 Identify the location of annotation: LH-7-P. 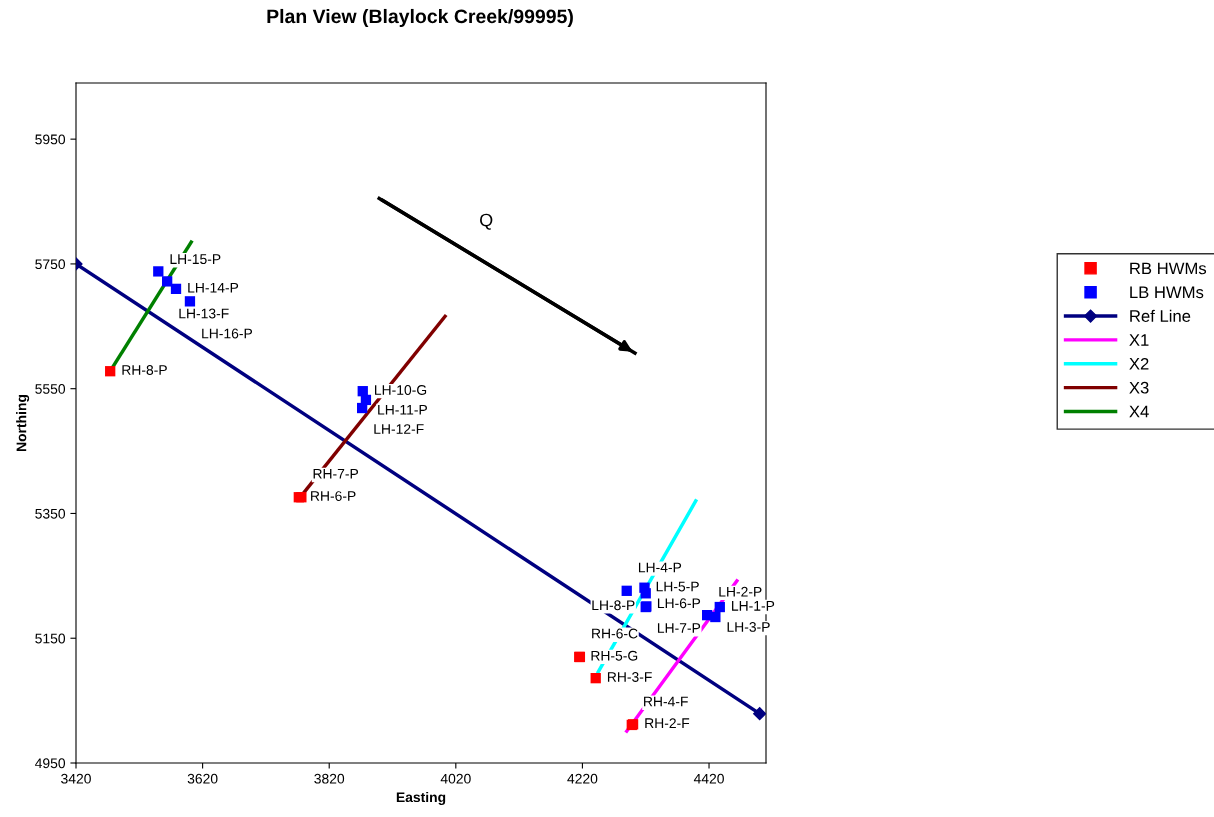
(679, 628).